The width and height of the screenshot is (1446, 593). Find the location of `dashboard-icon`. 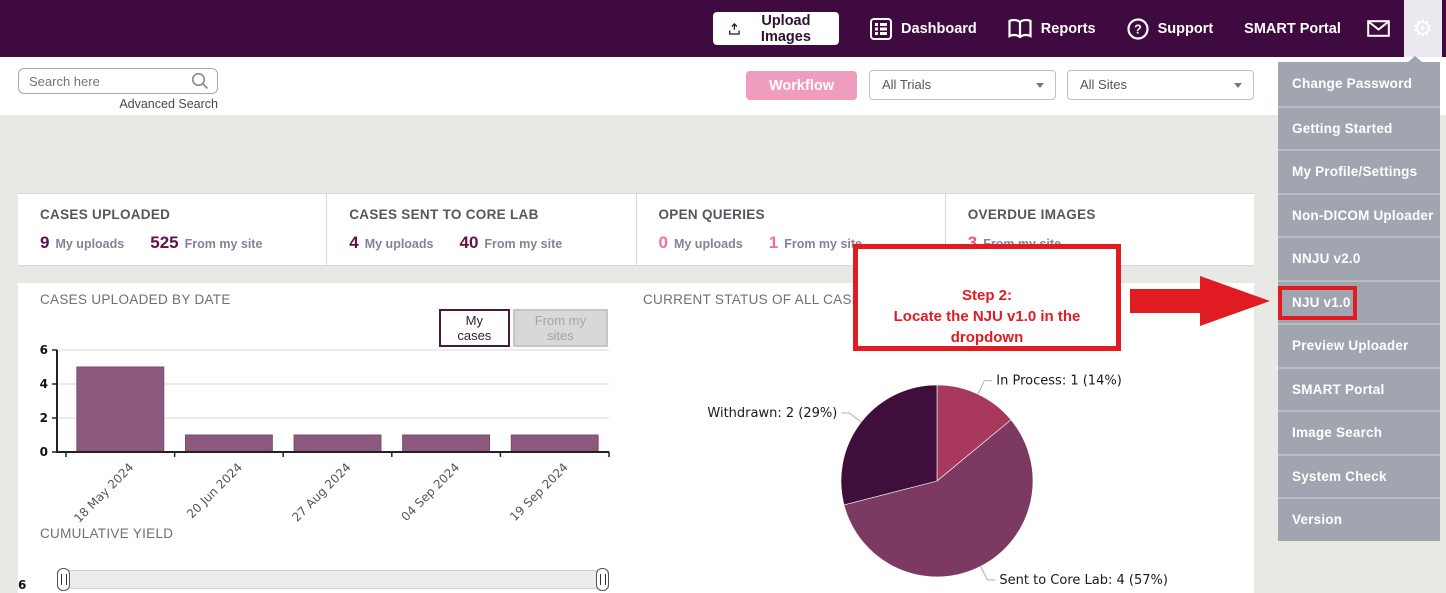

dashboard-icon is located at coordinates (881, 28).